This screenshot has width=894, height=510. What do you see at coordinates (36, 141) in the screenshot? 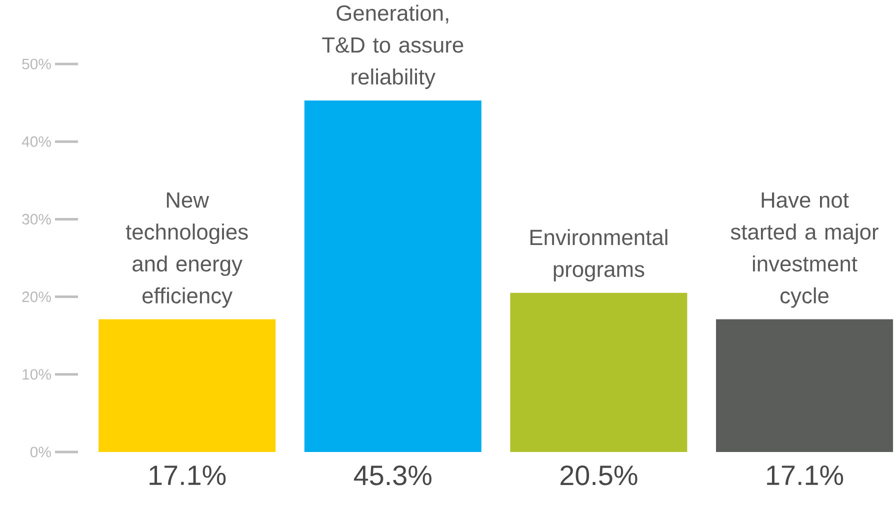
I see `y-tick-label: 40%` at bounding box center [36, 141].